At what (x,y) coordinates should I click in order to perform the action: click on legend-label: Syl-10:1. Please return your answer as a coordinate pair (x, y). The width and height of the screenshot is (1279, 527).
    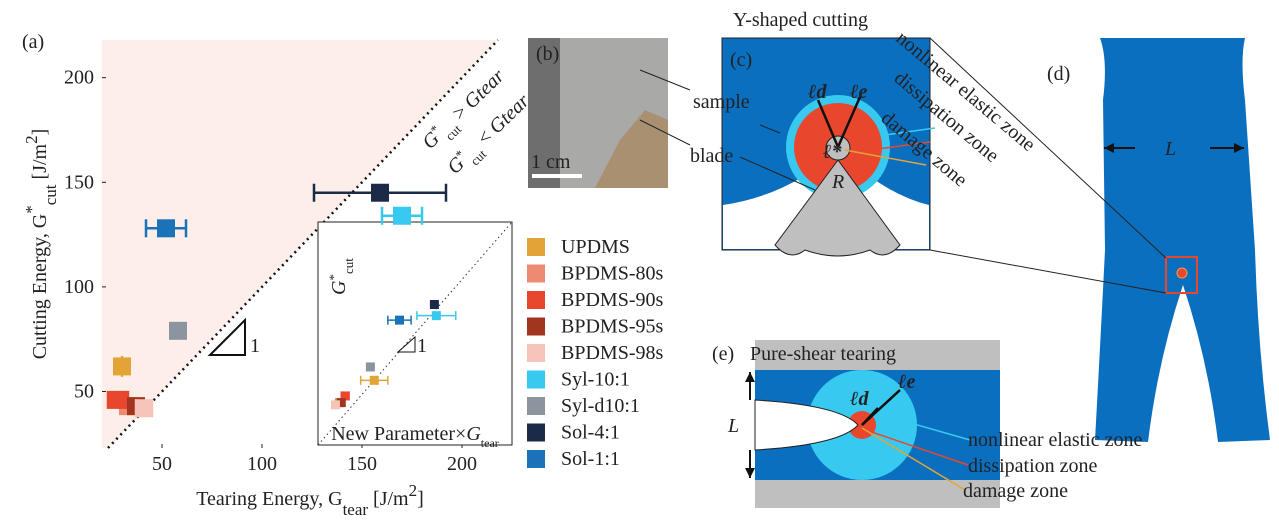
    Looking at the image, I should click on (595, 380).